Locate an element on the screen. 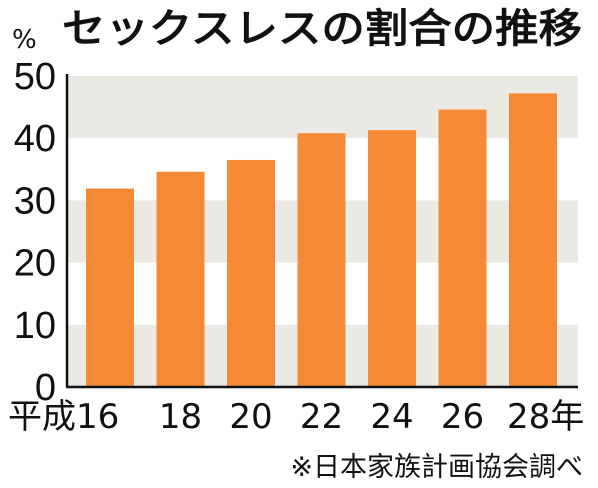  y-tick-label: 0 is located at coordinates (45, 388).